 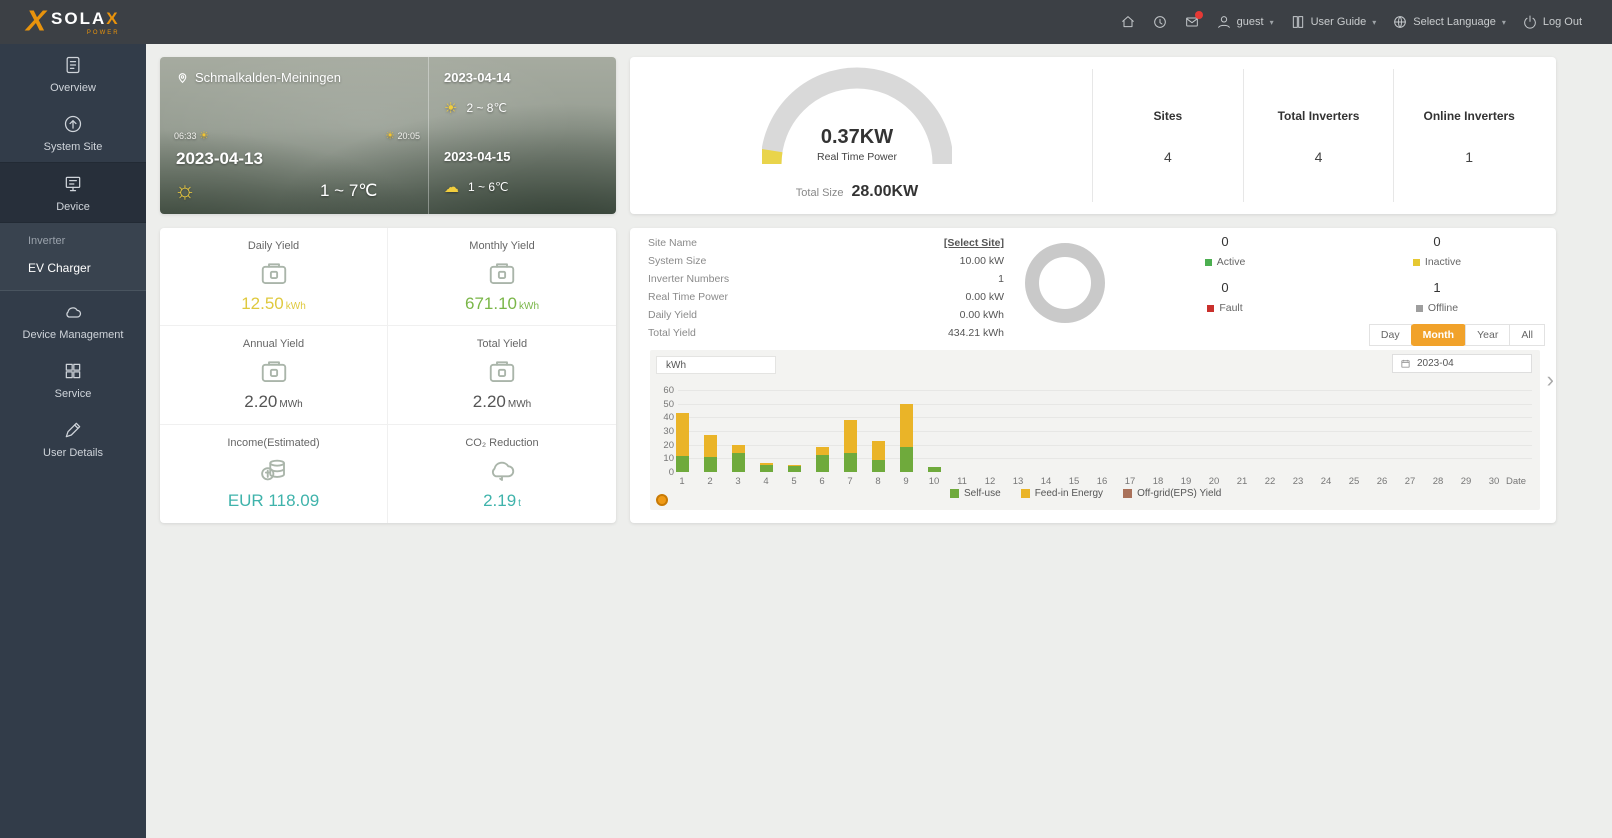 I want to click on status-offline: 1 Offline, so click(x=1437, y=297).